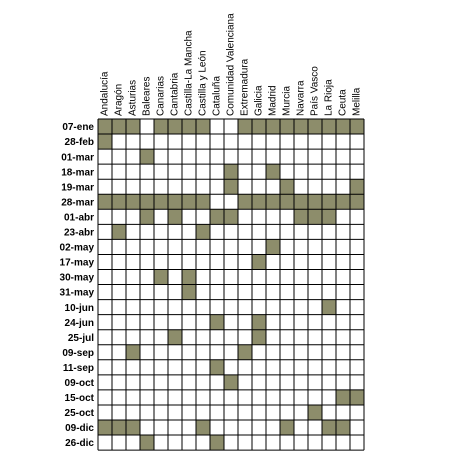 The image size is (450, 458). Describe the element at coordinates (79, 142) in the screenshot. I see `row-label: 28-feb` at that location.